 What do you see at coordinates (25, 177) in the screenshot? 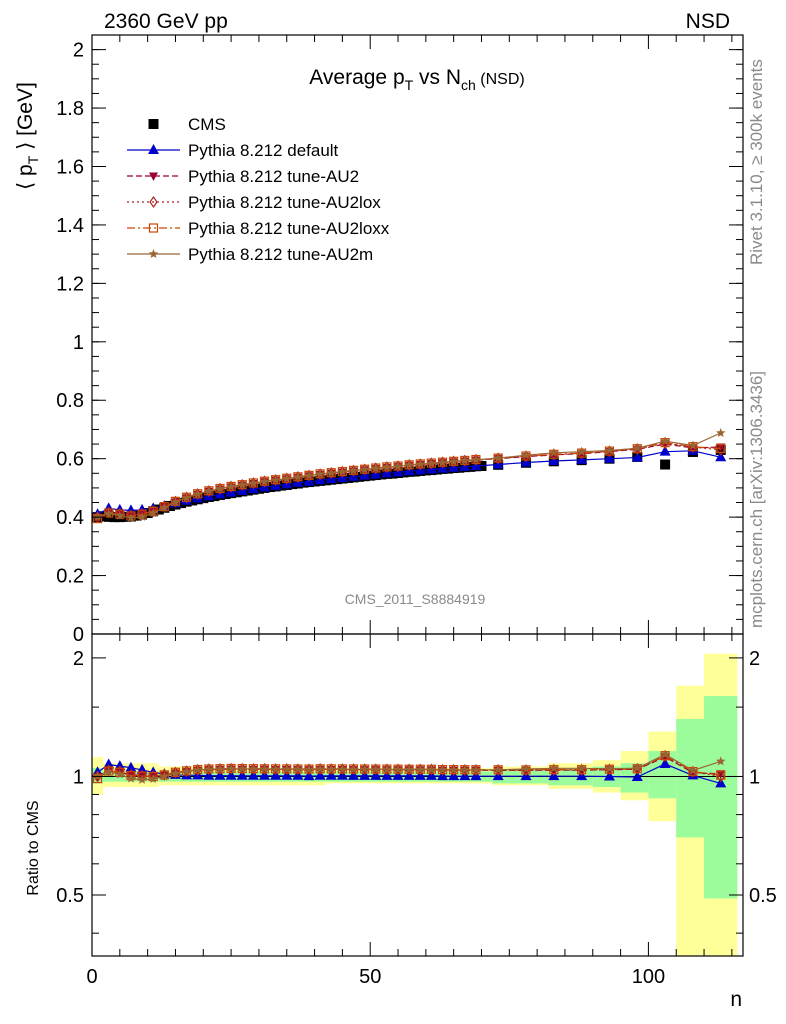
I see `ylabel-open: ⟨ p` at bounding box center [25, 177].